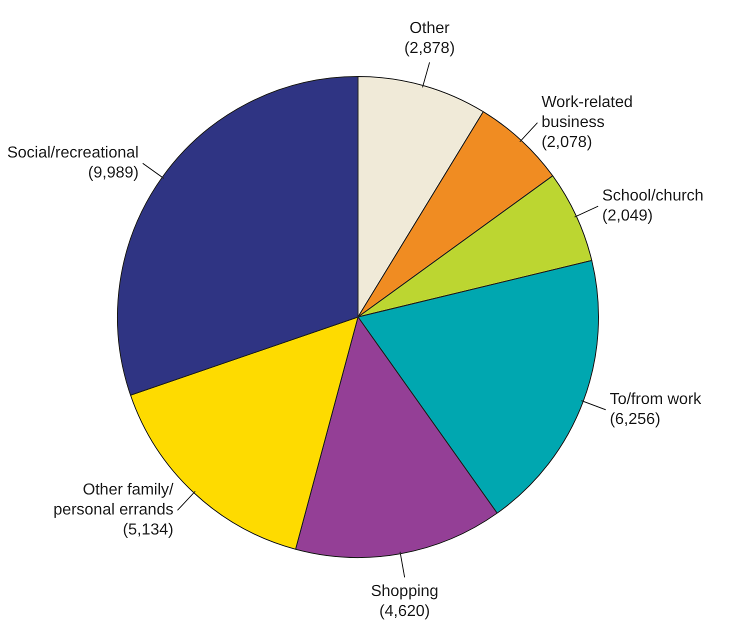 The image size is (739, 638). I want to click on data-label: (5,134), so click(148, 530).